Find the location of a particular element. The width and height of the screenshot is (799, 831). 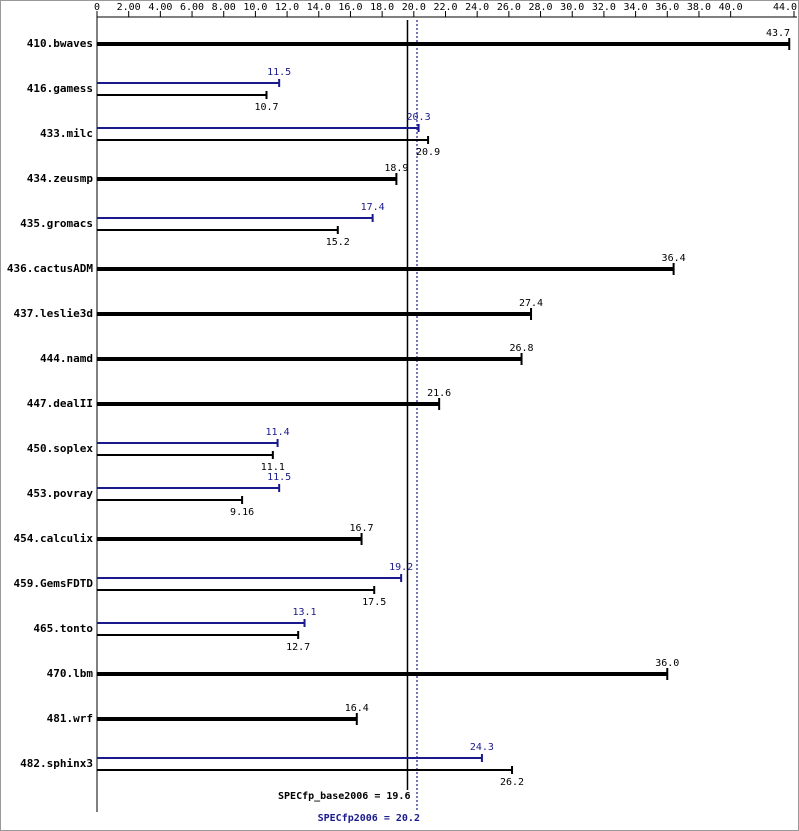

category-label: 410.bwaves is located at coordinates (60, 43).